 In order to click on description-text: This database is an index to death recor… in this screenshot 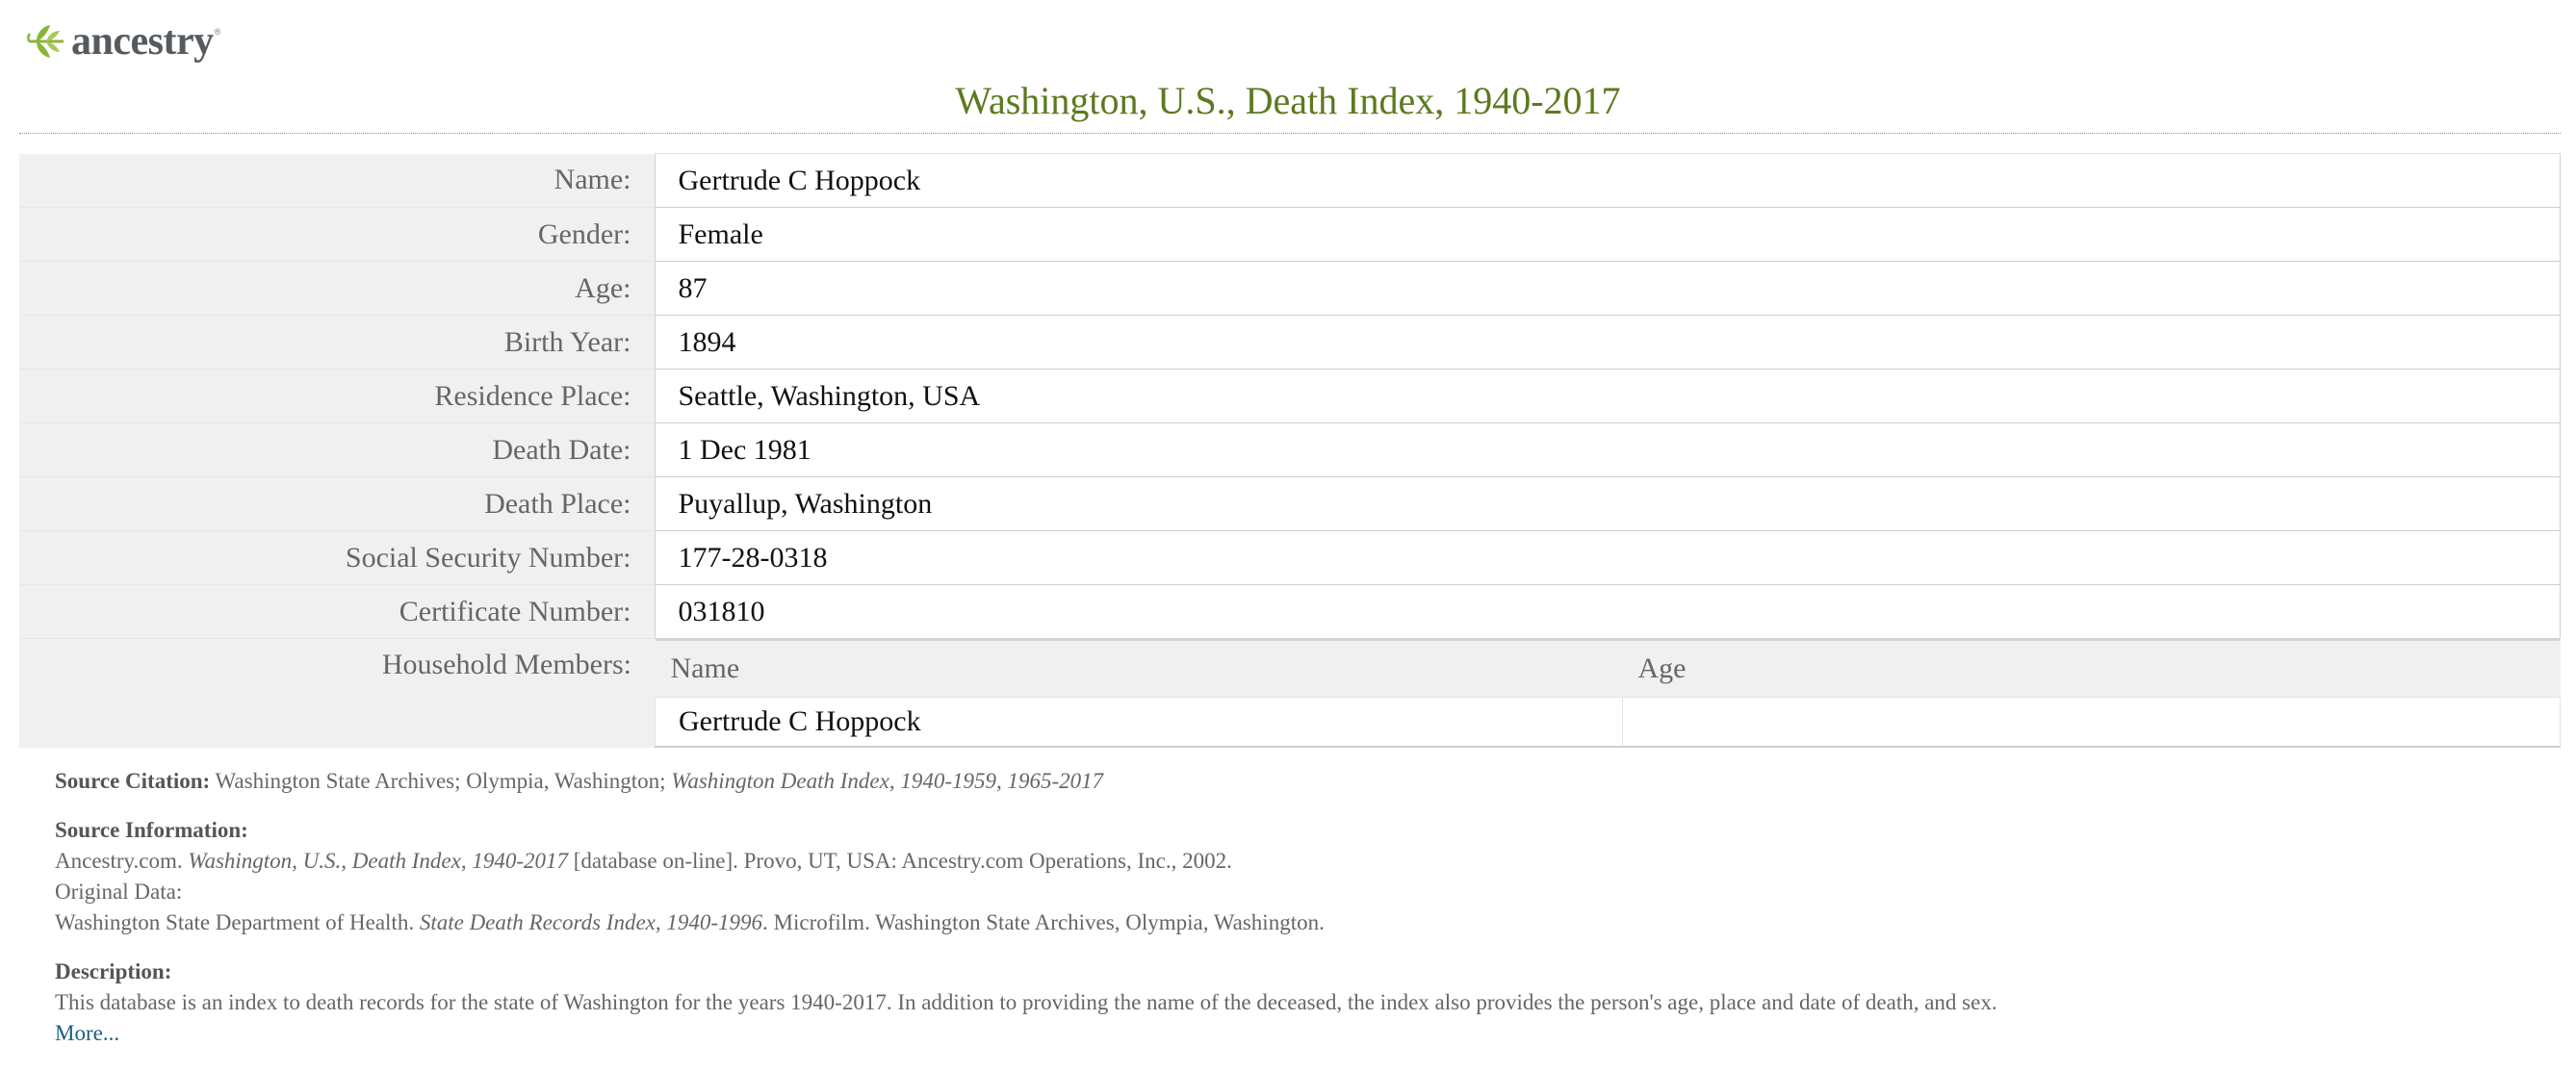, I will do `click(1026, 1002)`.